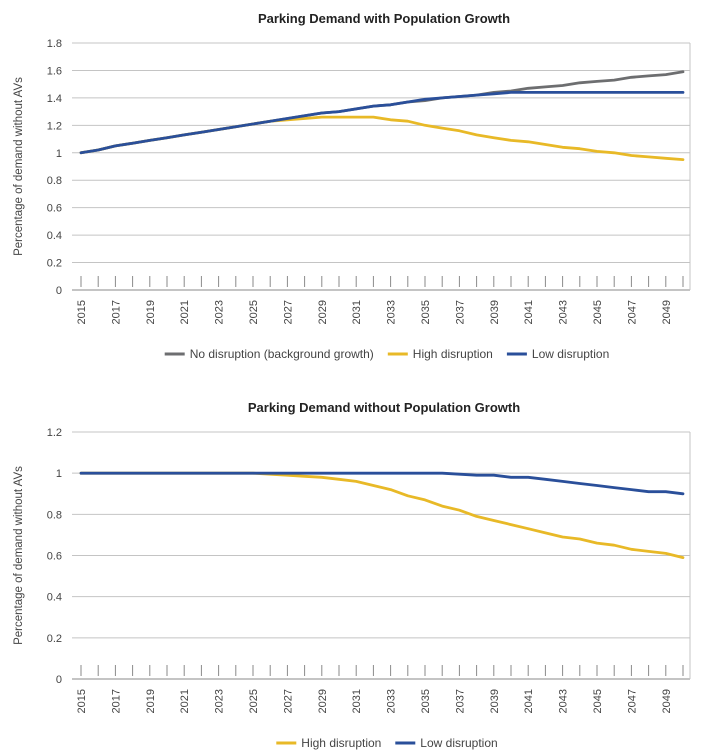  I want to click on legend-label: No disruption (background growth), so click(282, 354).